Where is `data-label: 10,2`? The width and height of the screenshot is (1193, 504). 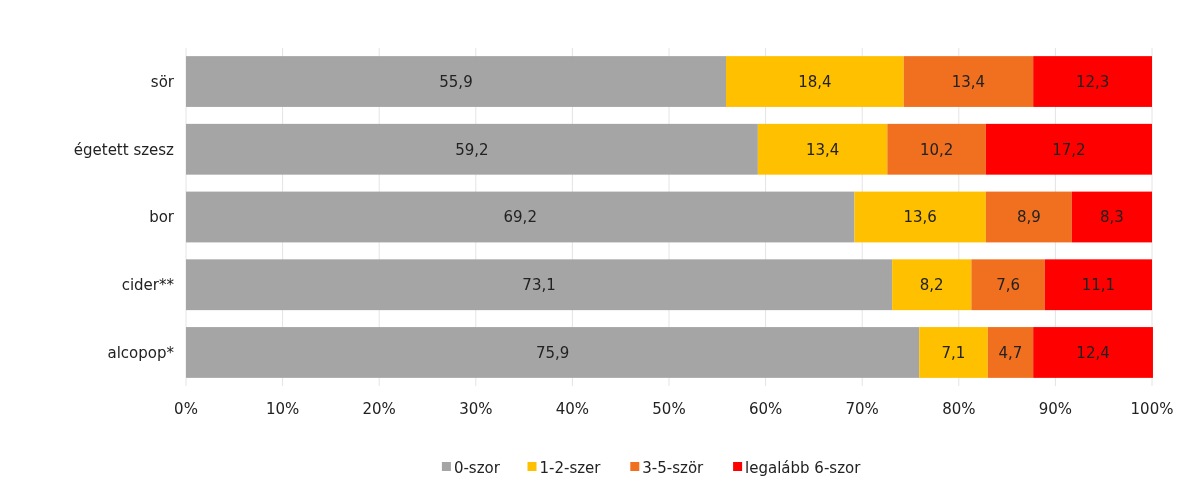
data-label: 10,2 is located at coordinates (936, 149).